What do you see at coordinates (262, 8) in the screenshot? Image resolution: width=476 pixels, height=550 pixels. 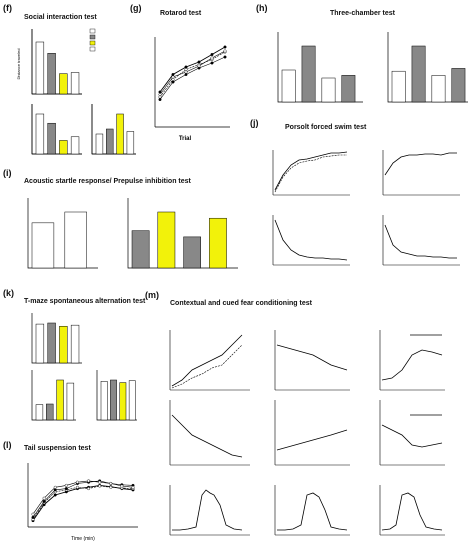 I see `panel-letter-h: (h)` at bounding box center [262, 8].